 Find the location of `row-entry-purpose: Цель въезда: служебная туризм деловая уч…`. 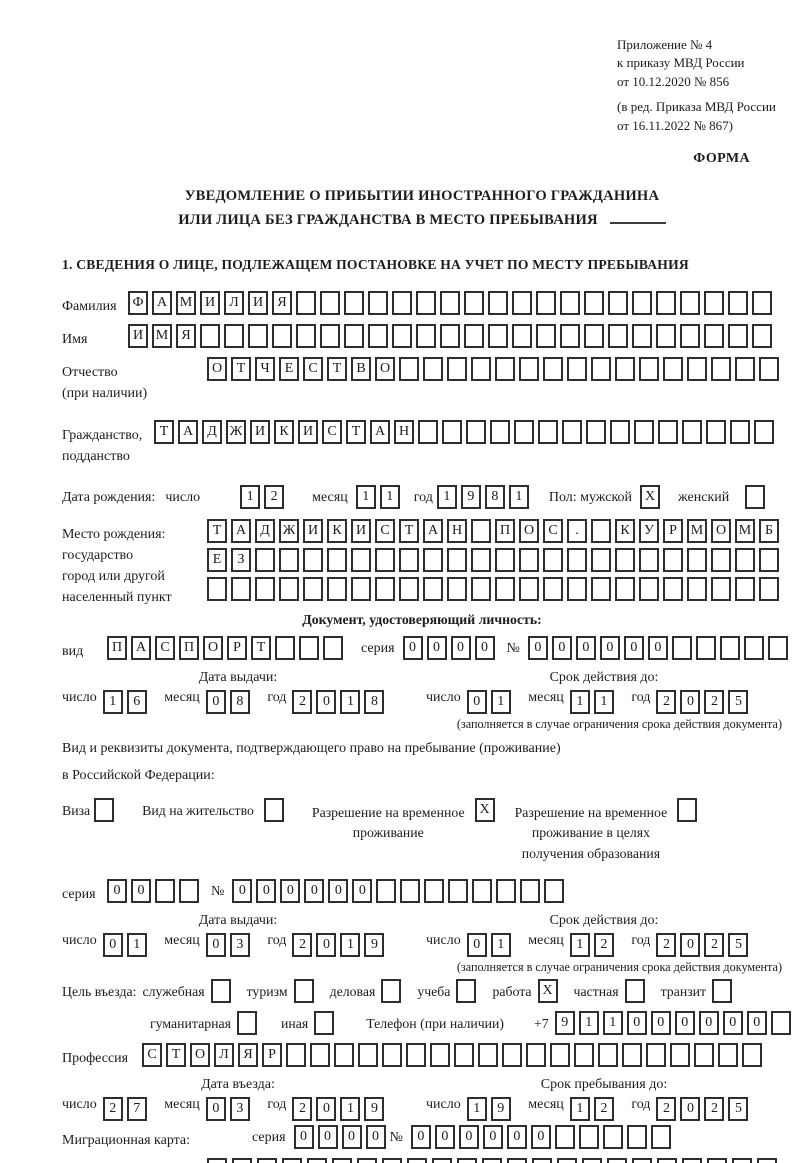

row-entry-purpose: Цель въезда: служебная туризм деловая уч… is located at coordinates (422, 990).